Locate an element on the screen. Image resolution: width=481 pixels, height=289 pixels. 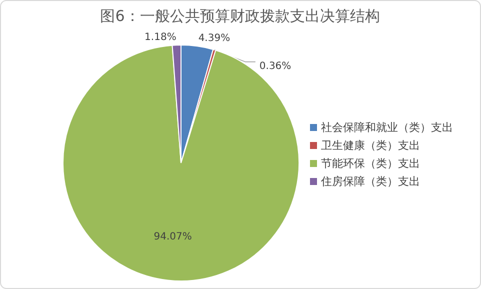
legend-label: 住房保障（类）支出 is located at coordinates (370, 181).